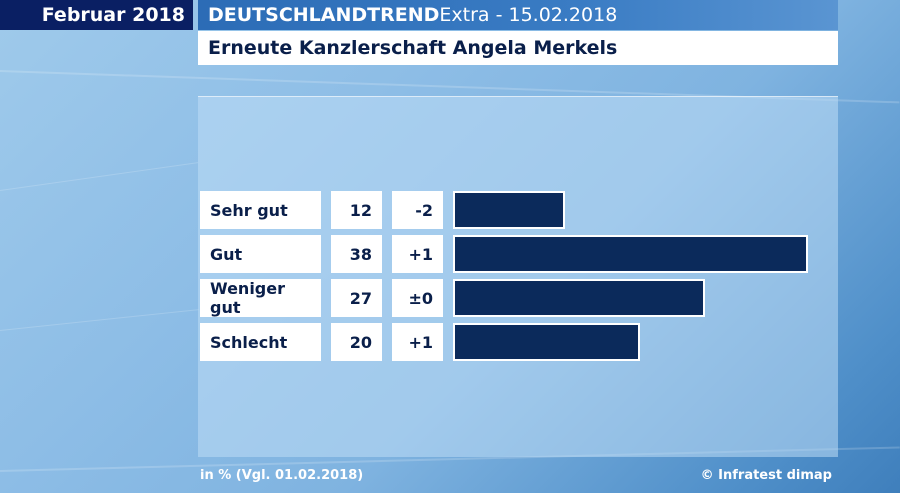 The width and height of the screenshot is (900, 493). Describe the element at coordinates (766, 475) in the screenshot. I see `source-credit: © Infratest dimap` at that location.